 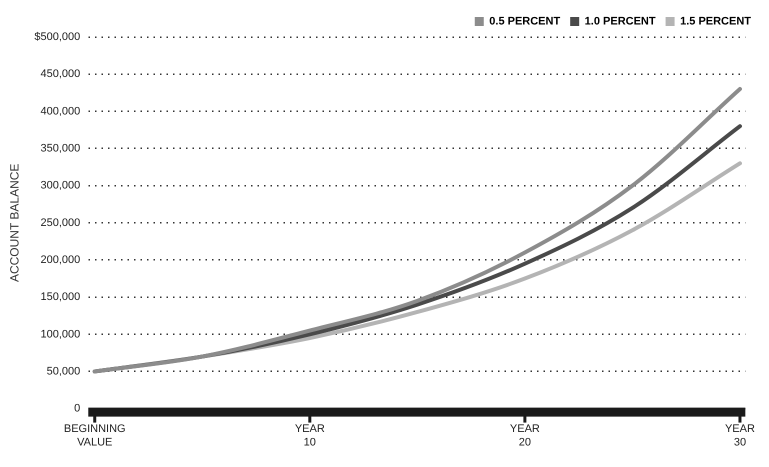 I want to click on y-tick-label: 350,000, so click(x=60, y=148).